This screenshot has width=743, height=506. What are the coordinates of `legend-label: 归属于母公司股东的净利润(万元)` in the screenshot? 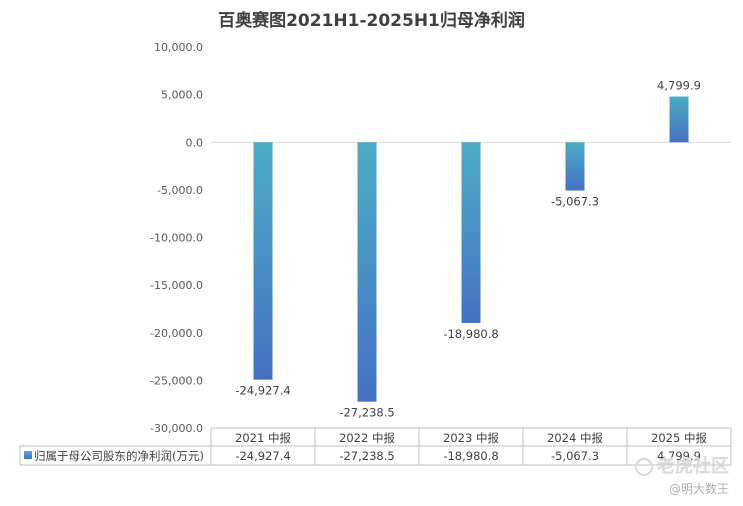 It's located at (119, 456).